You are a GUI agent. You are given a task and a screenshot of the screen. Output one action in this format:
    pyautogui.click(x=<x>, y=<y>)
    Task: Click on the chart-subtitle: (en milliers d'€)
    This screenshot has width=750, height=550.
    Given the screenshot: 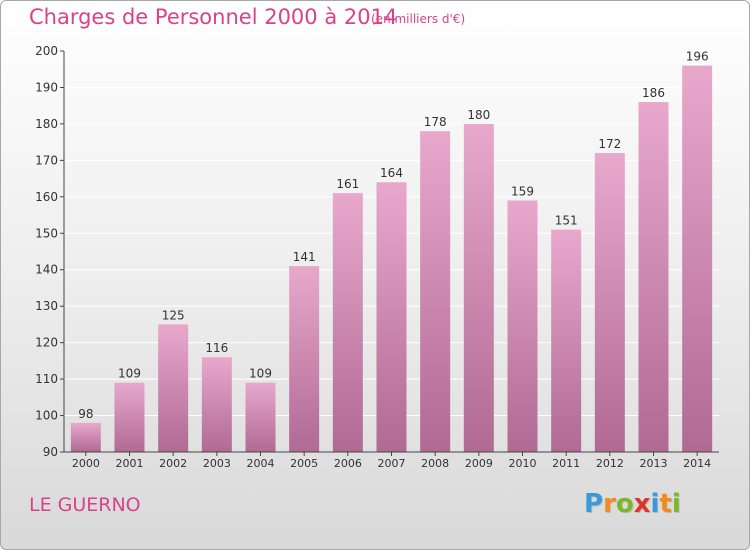 What is the action you would take?
    pyautogui.click(x=418, y=19)
    